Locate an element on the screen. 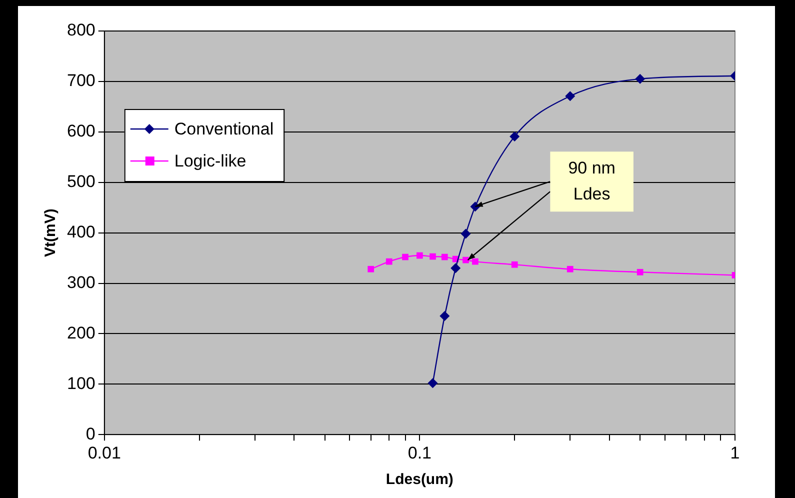  y-tick-label: 200 is located at coordinates (81, 332).